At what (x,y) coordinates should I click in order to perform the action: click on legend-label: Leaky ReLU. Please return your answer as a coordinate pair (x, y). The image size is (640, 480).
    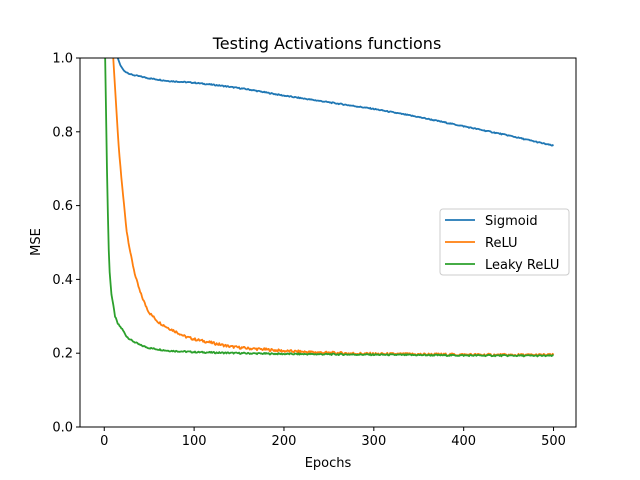
    Looking at the image, I should click on (522, 265).